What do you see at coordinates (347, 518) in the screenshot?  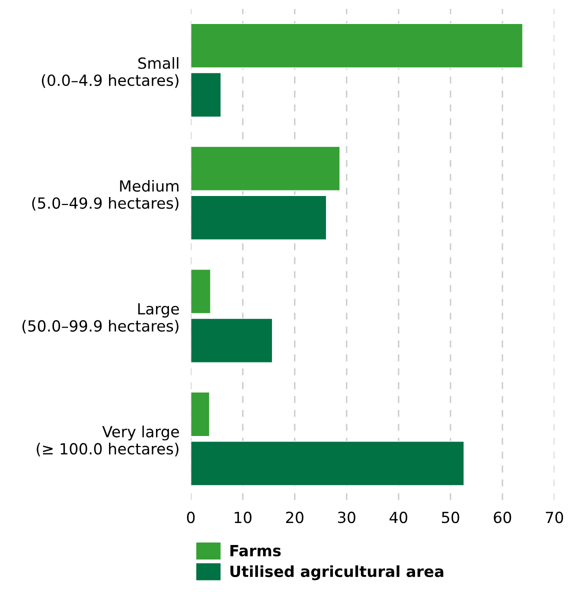 I see `x-tick-label: 30` at bounding box center [347, 518].